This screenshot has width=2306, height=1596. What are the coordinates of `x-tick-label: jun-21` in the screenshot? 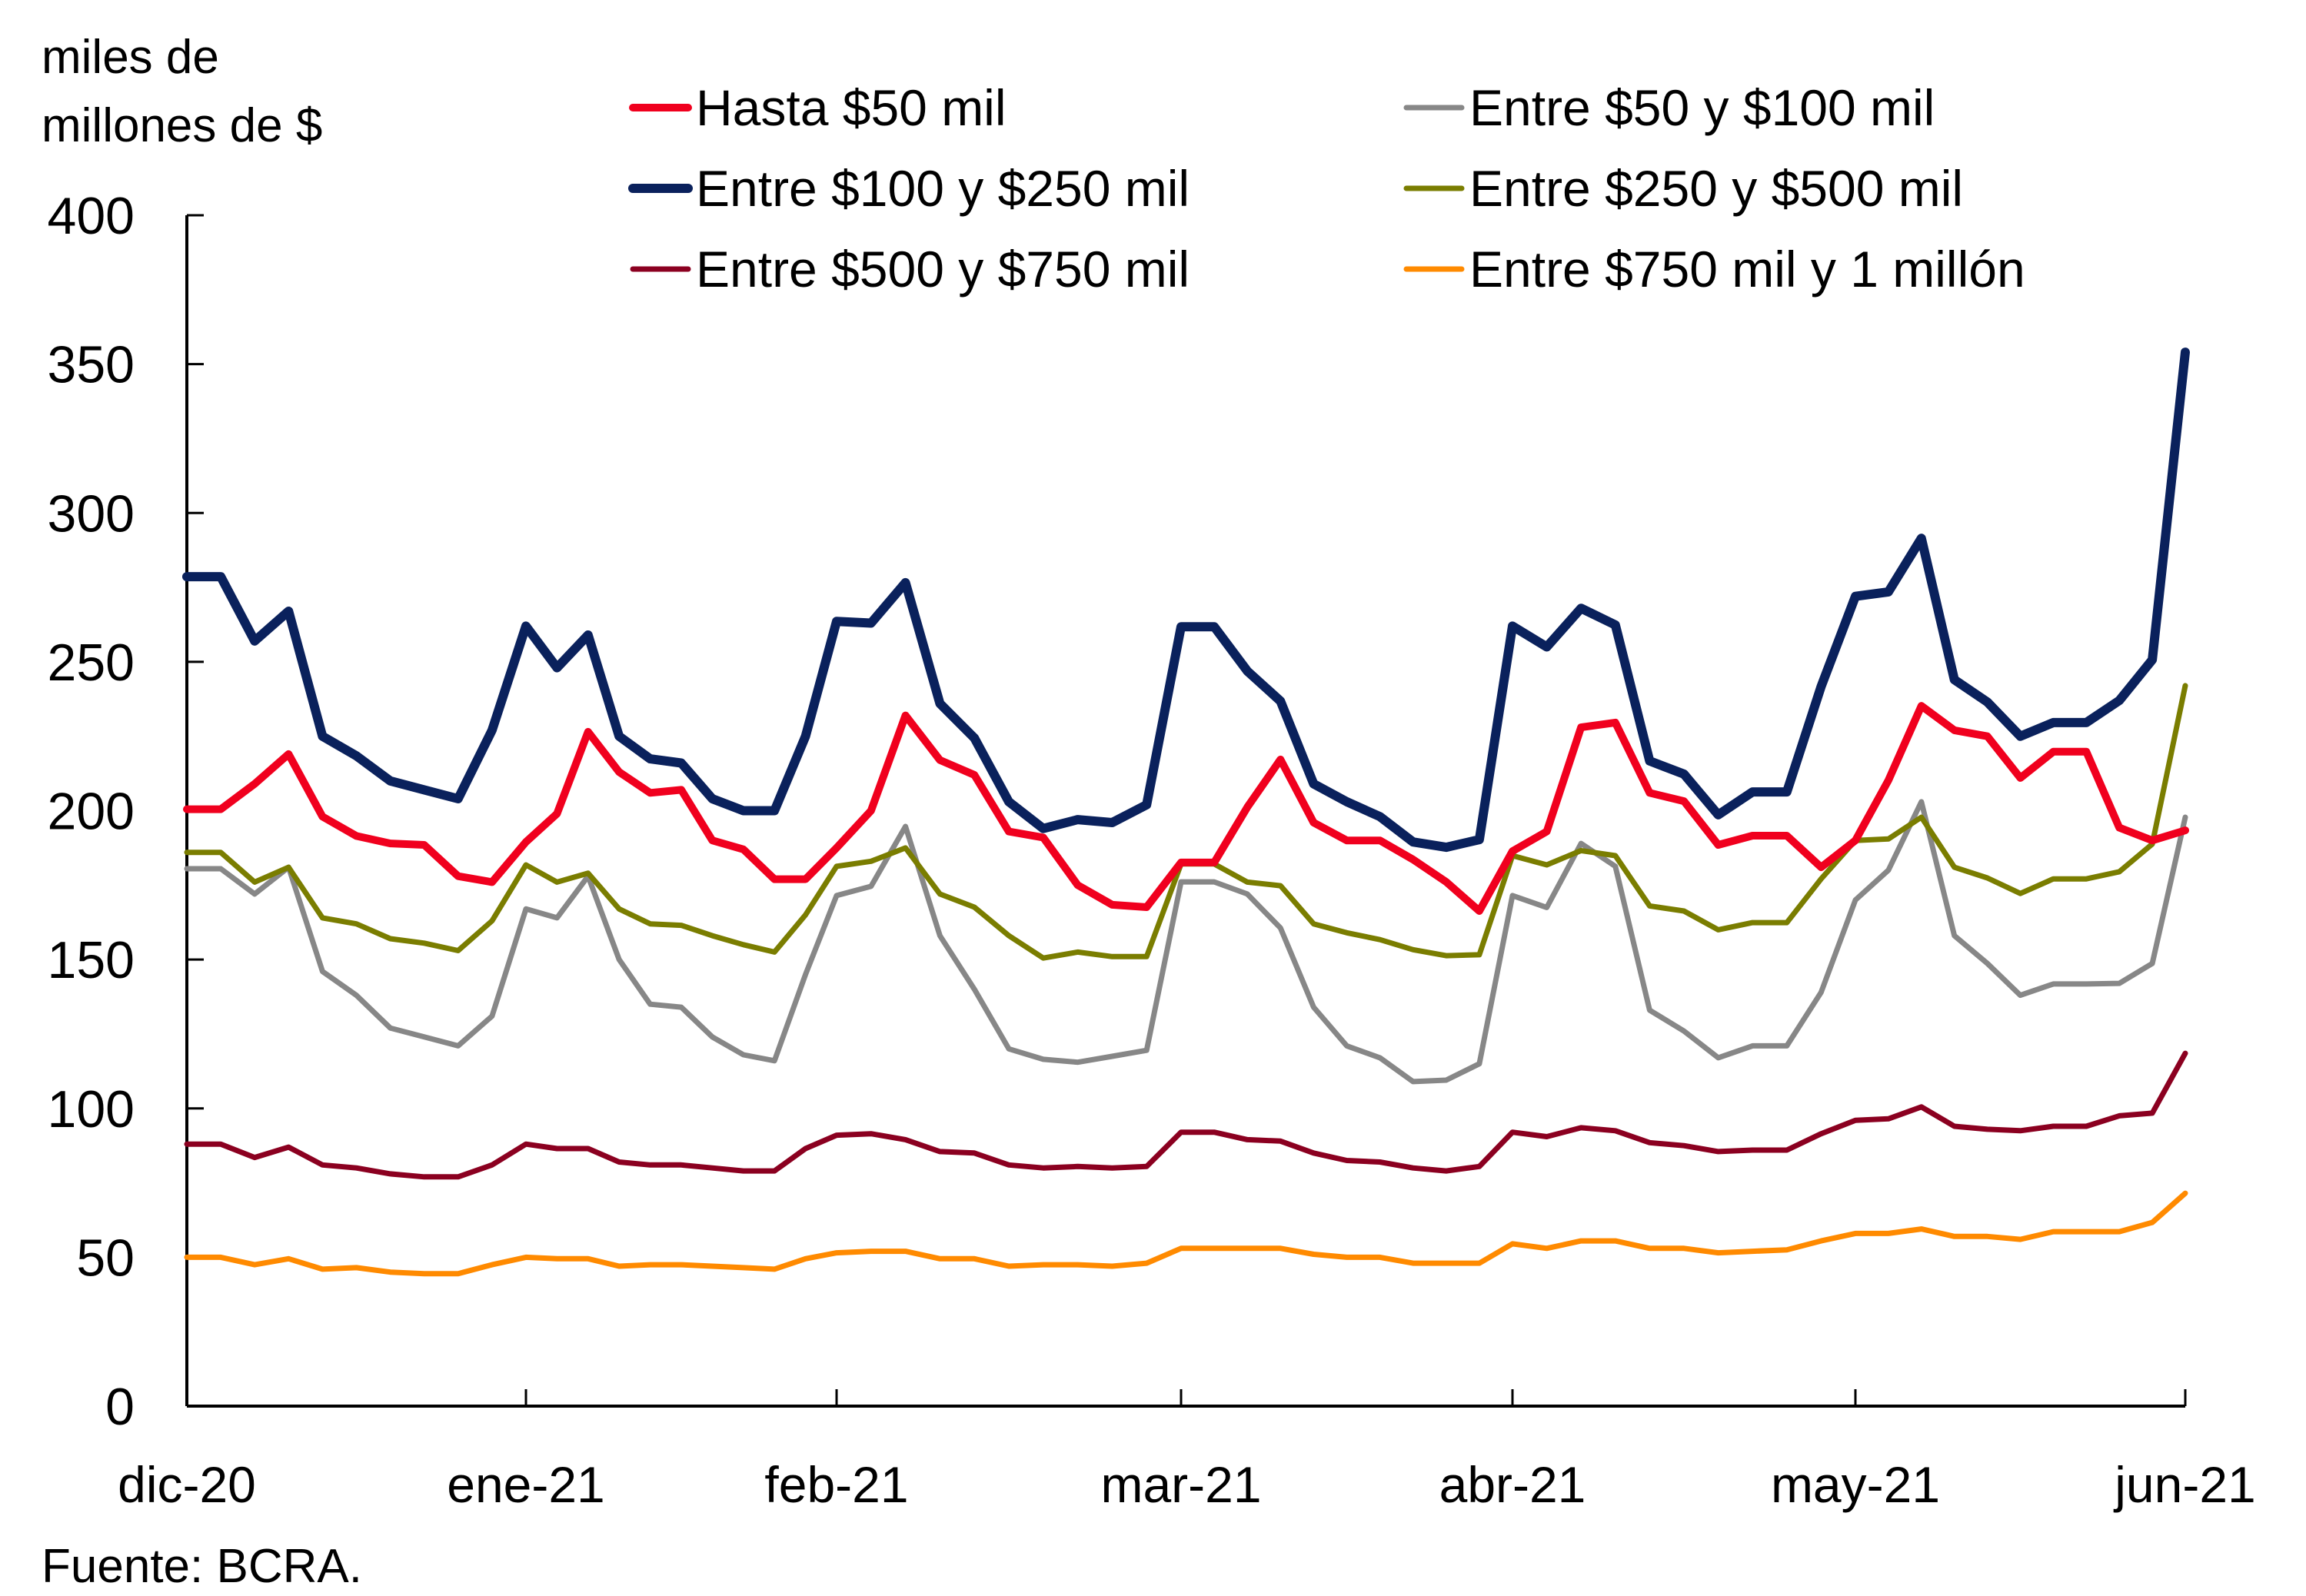 It's located at (2184, 1484).